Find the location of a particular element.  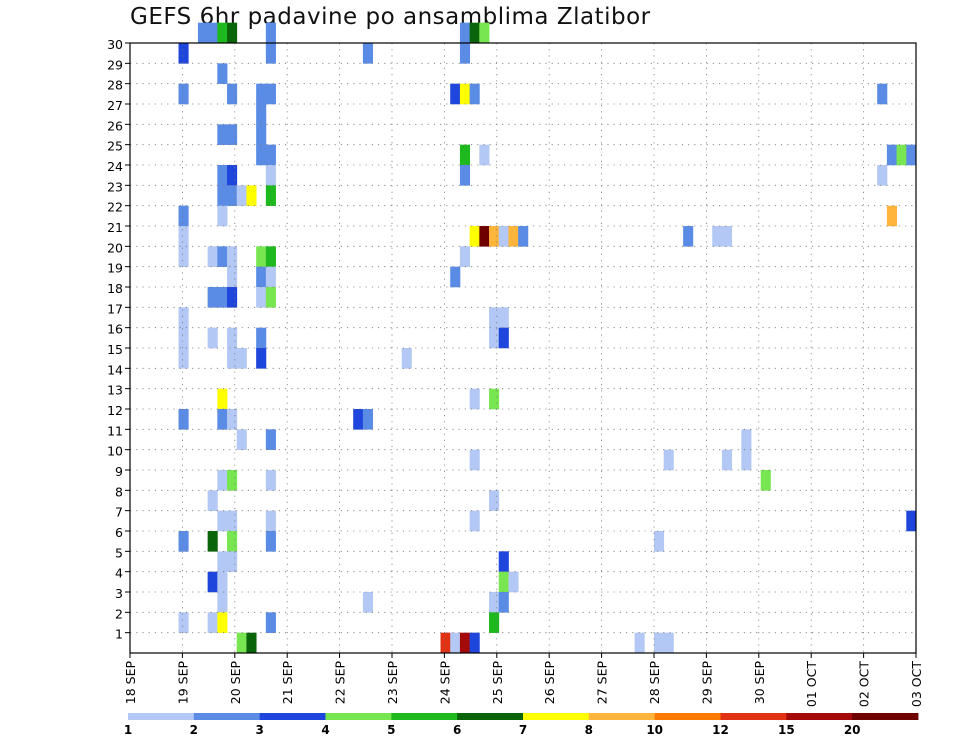

y-tick-label: 3 is located at coordinates (119, 593).